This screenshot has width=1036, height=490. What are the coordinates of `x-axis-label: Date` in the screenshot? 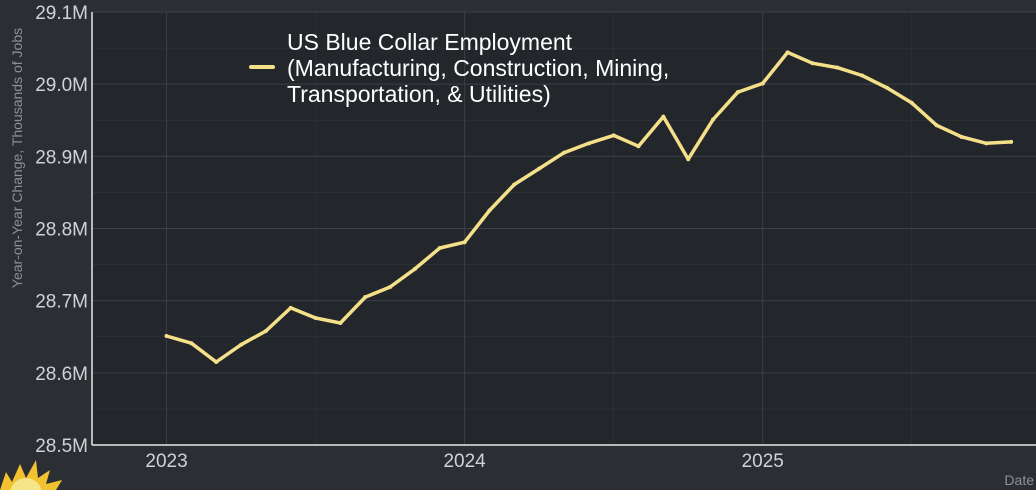 It's located at (1019, 480).